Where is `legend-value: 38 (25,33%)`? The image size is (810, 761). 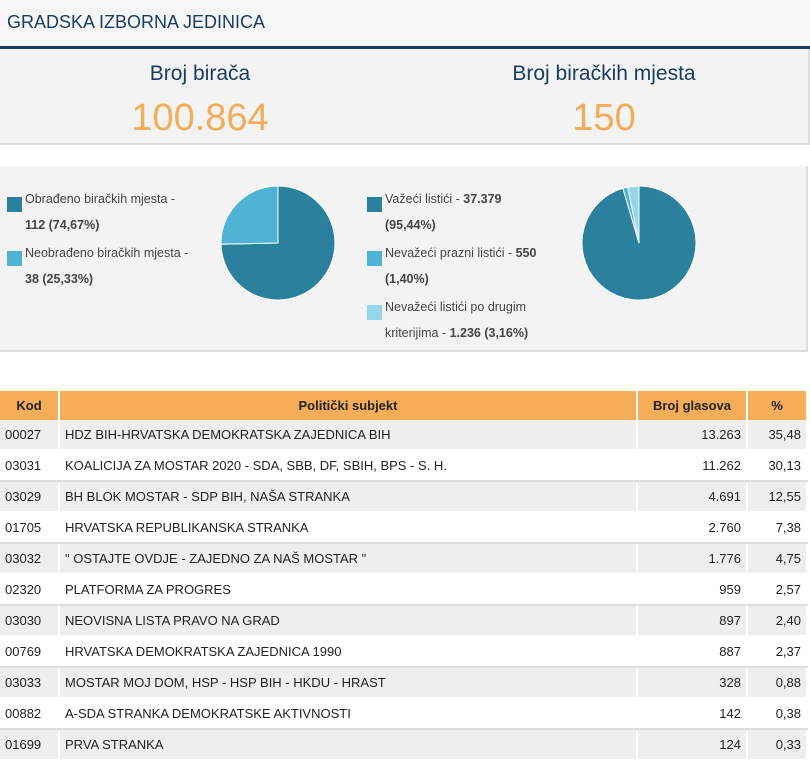
legend-value: 38 (25,33%) is located at coordinates (59, 279).